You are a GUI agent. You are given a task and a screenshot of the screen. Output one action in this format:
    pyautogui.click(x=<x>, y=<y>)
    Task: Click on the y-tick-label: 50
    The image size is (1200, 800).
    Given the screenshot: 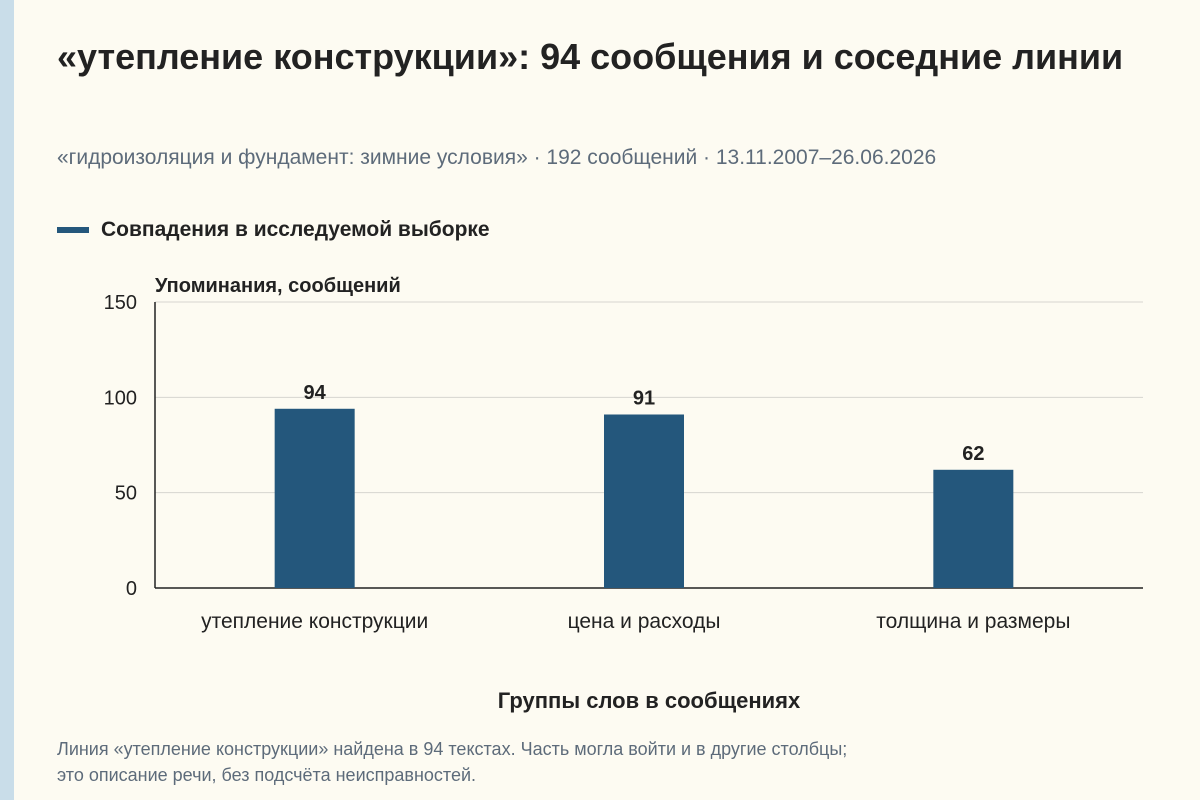 What is the action you would take?
    pyautogui.click(x=126, y=494)
    